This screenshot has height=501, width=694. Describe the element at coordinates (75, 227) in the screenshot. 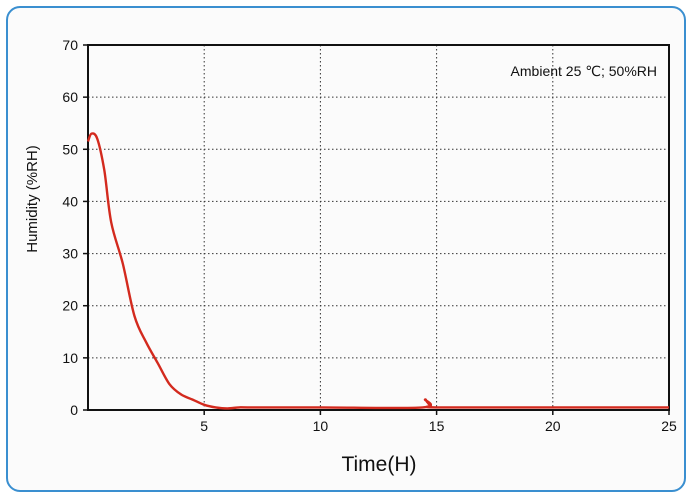

I see `y-axis-ticks: 0 10 20 30 40 50 60 70` at that location.